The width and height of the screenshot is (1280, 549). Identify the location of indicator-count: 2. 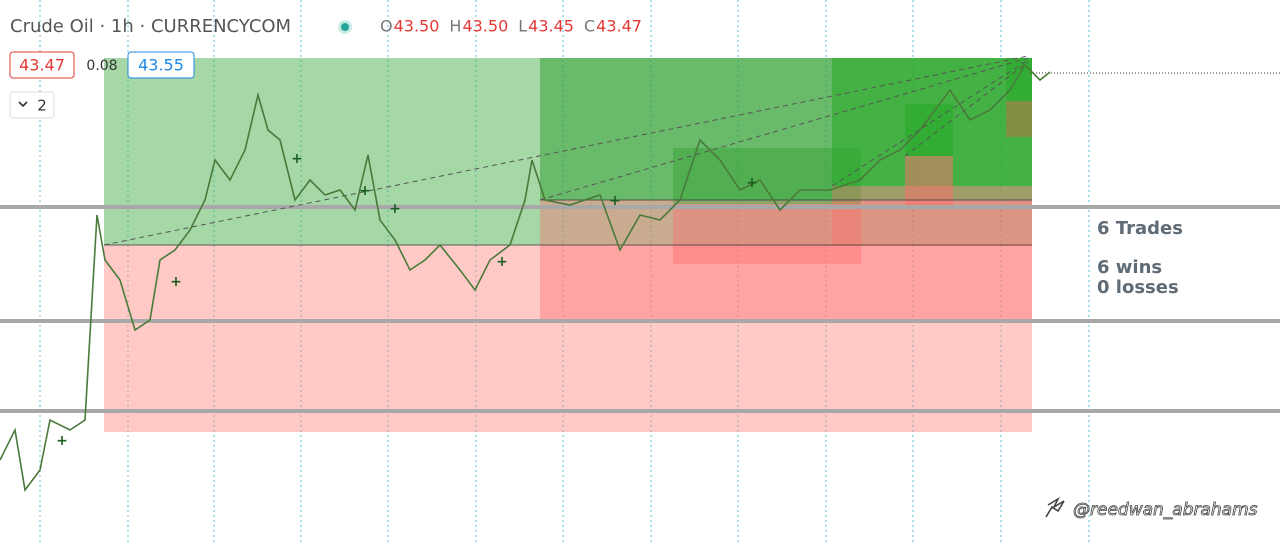
(42, 106).